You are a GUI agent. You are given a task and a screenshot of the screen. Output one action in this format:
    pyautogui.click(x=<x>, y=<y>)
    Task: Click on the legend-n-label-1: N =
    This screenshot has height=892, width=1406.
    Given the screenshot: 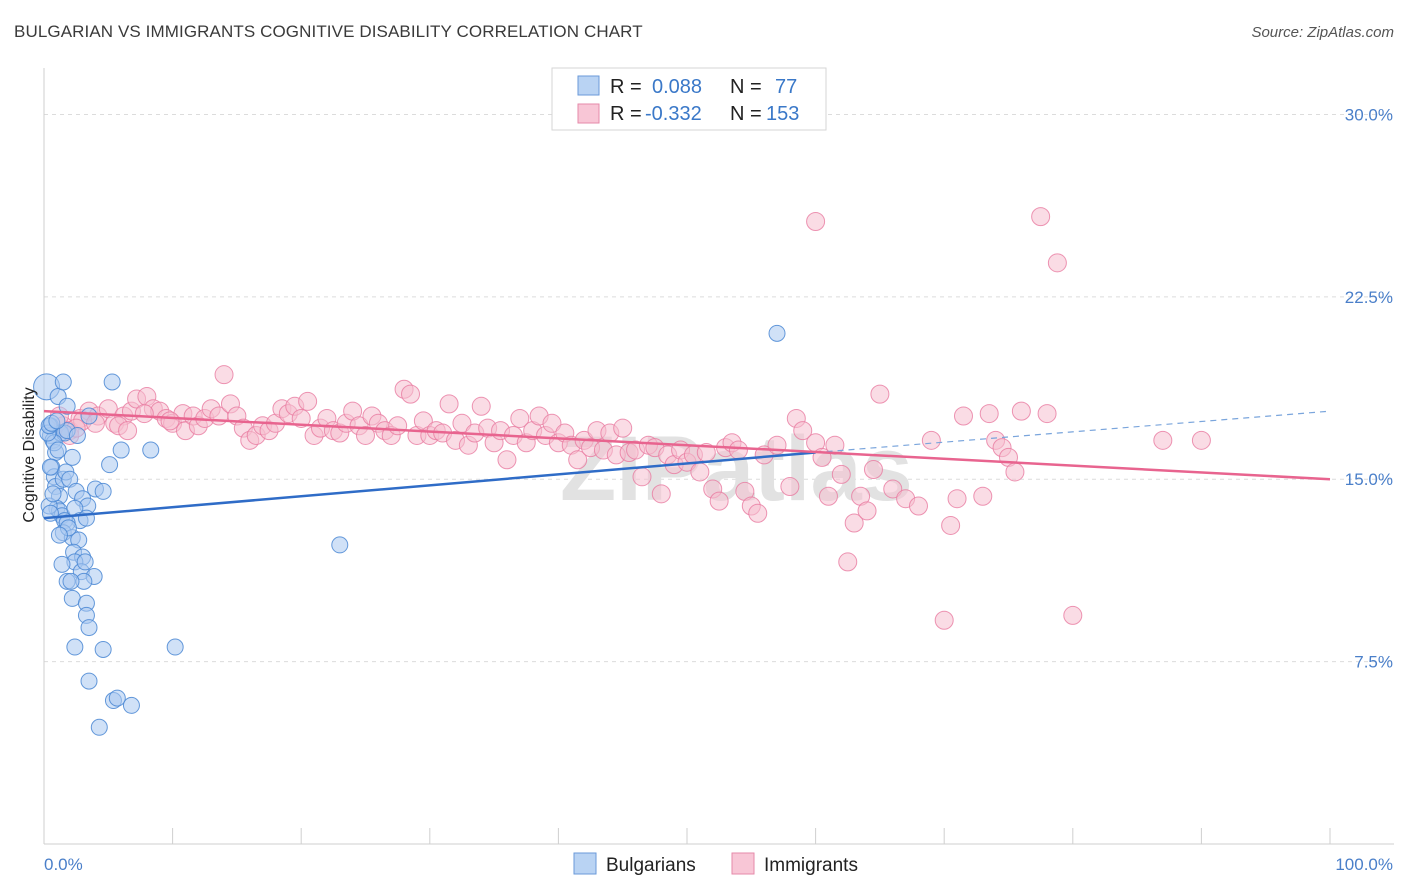 What is the action you would take?
    pyautogui.click(x=746, y=87)
    